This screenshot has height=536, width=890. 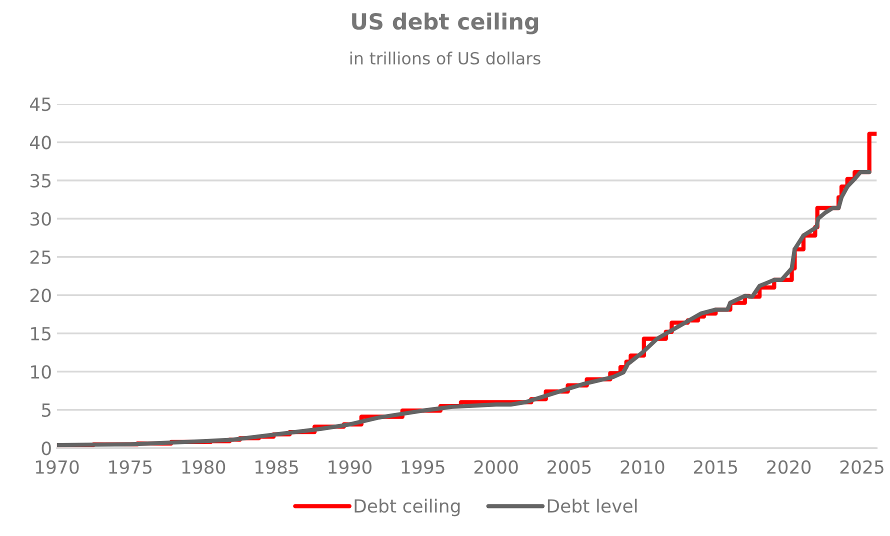 I want to click on y-tick-label: 5, so click(x=46, y=410).